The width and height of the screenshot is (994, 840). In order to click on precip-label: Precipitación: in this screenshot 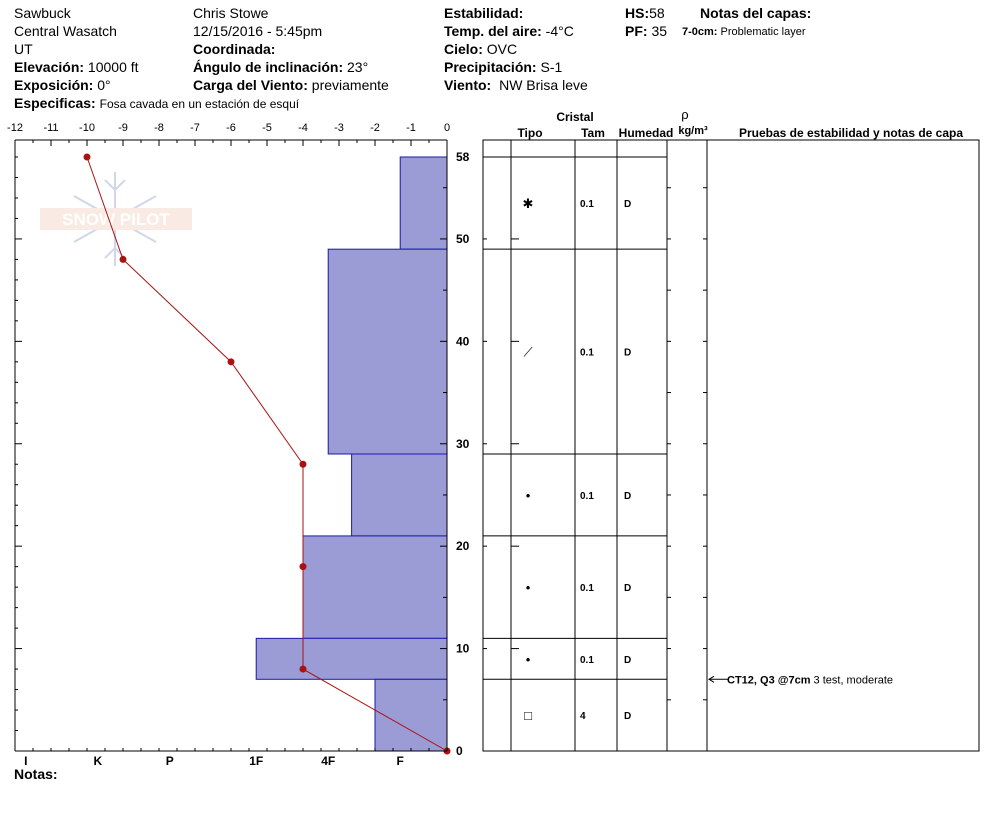, I will do `click(490, 67)`.